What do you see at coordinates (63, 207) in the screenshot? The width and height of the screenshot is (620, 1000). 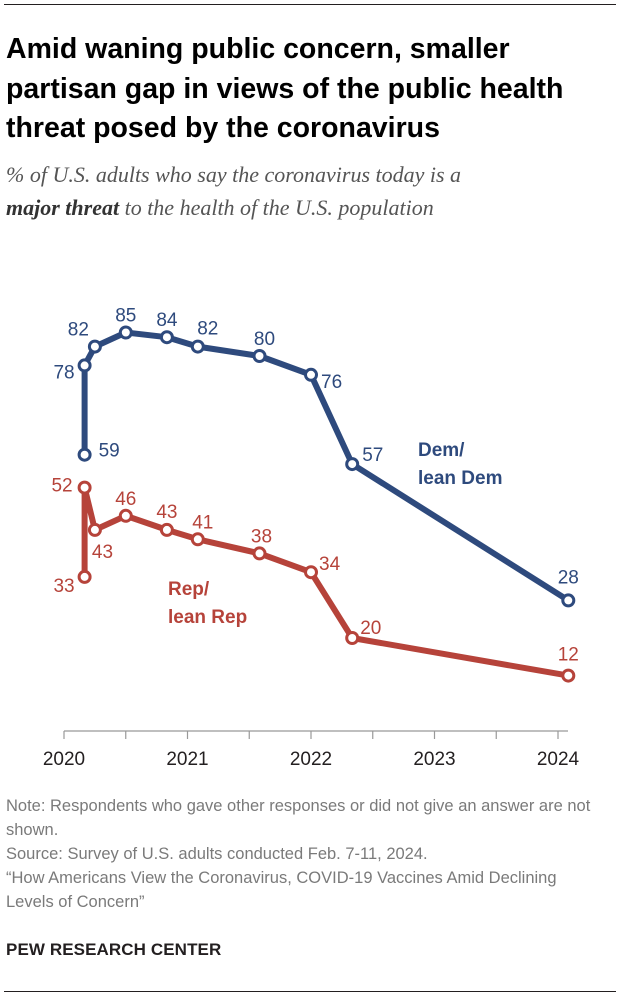 I see `subtitle-emphasis: major threat` at bounding box center [63, 207].